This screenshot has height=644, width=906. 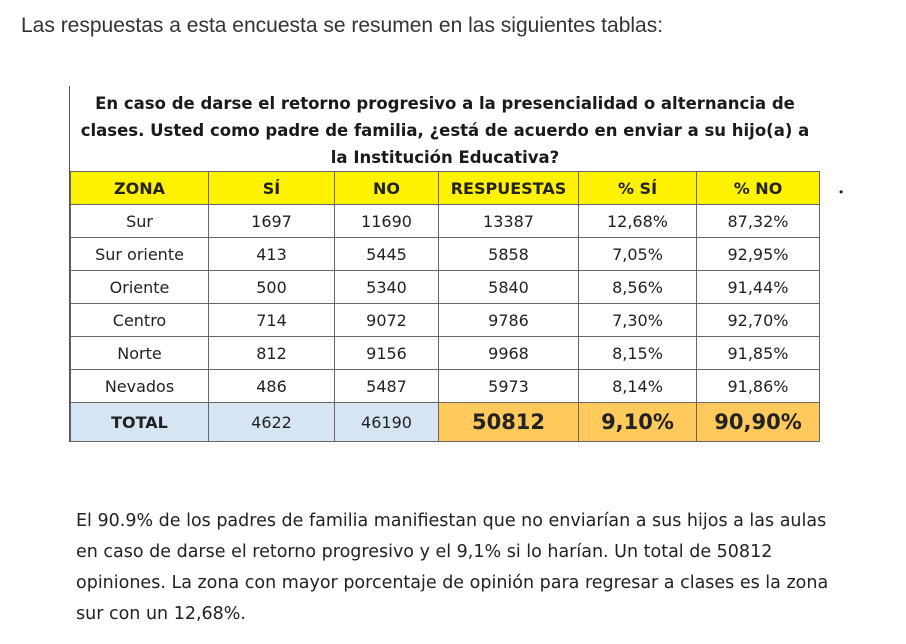 What do you see at coordinates (637, 254) in the screenshot?
I see `cell-pct-si: 7,05%` at bounding box center [637, 254].